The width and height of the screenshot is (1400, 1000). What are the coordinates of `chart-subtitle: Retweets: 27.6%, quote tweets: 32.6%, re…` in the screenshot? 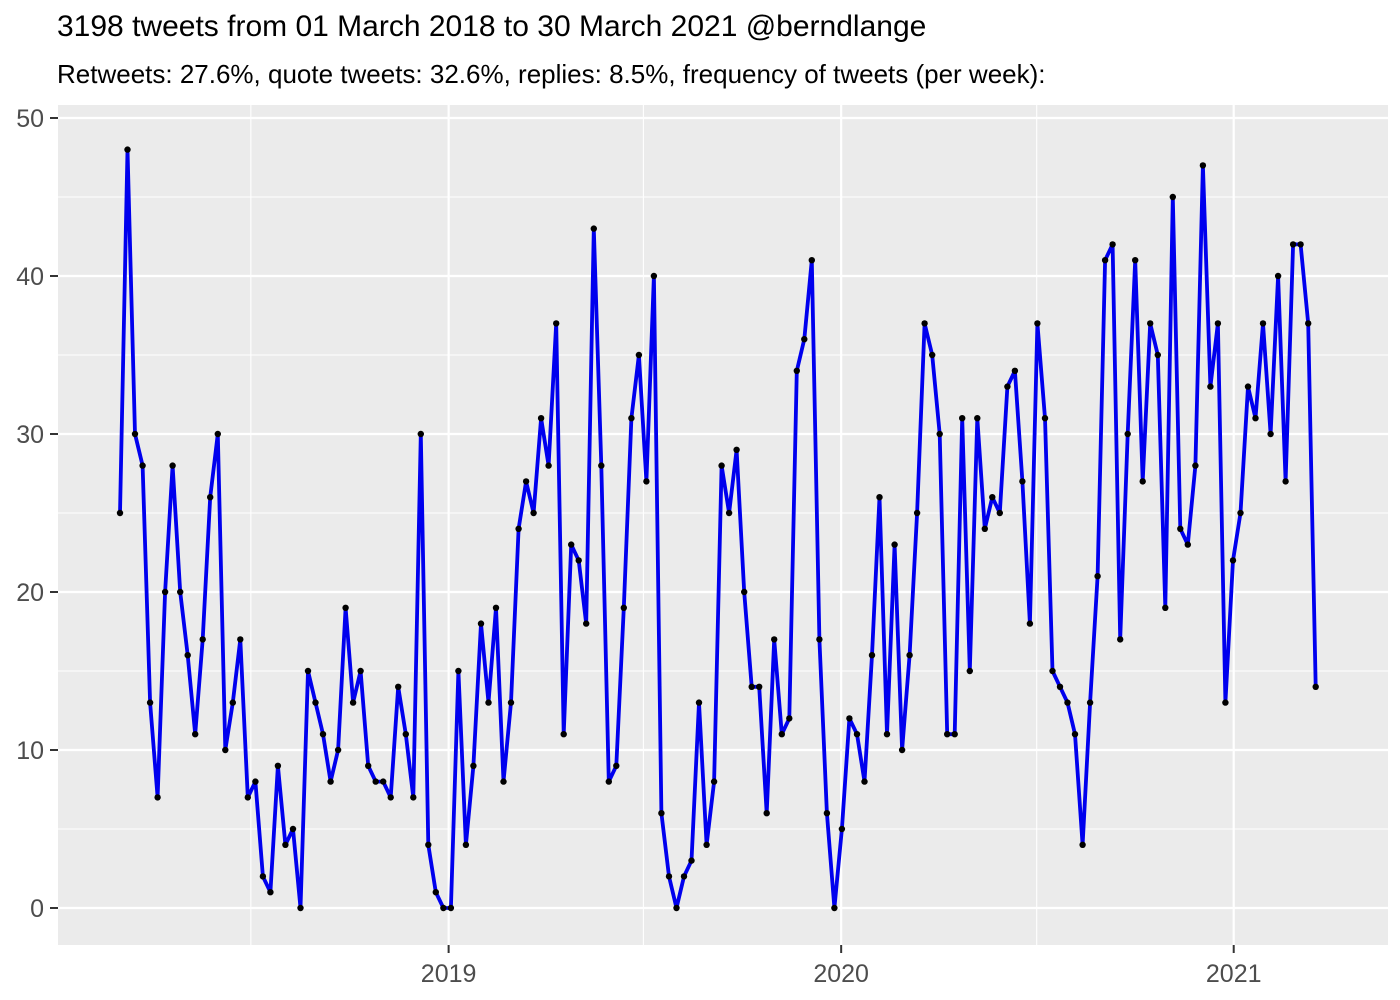 It's located at (551, 74).